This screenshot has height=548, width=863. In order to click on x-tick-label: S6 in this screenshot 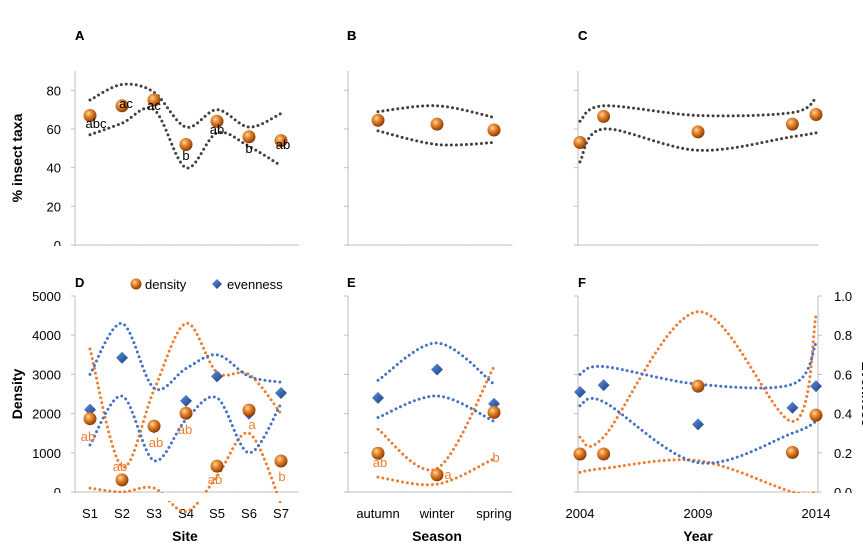, I will do `click(249, 513)`.